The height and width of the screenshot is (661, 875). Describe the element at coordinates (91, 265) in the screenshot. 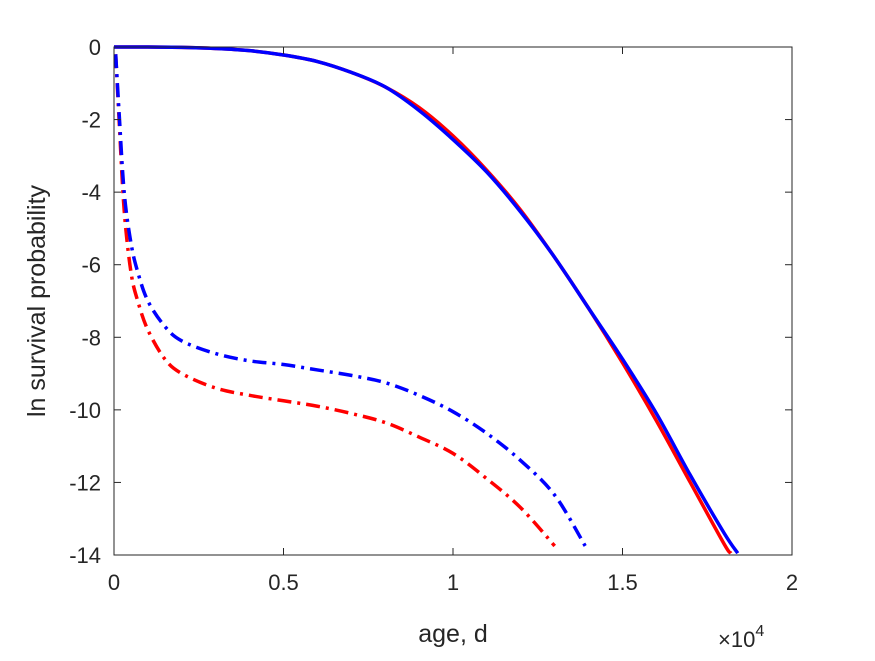

I see `y-tick-label: -6` at that location.